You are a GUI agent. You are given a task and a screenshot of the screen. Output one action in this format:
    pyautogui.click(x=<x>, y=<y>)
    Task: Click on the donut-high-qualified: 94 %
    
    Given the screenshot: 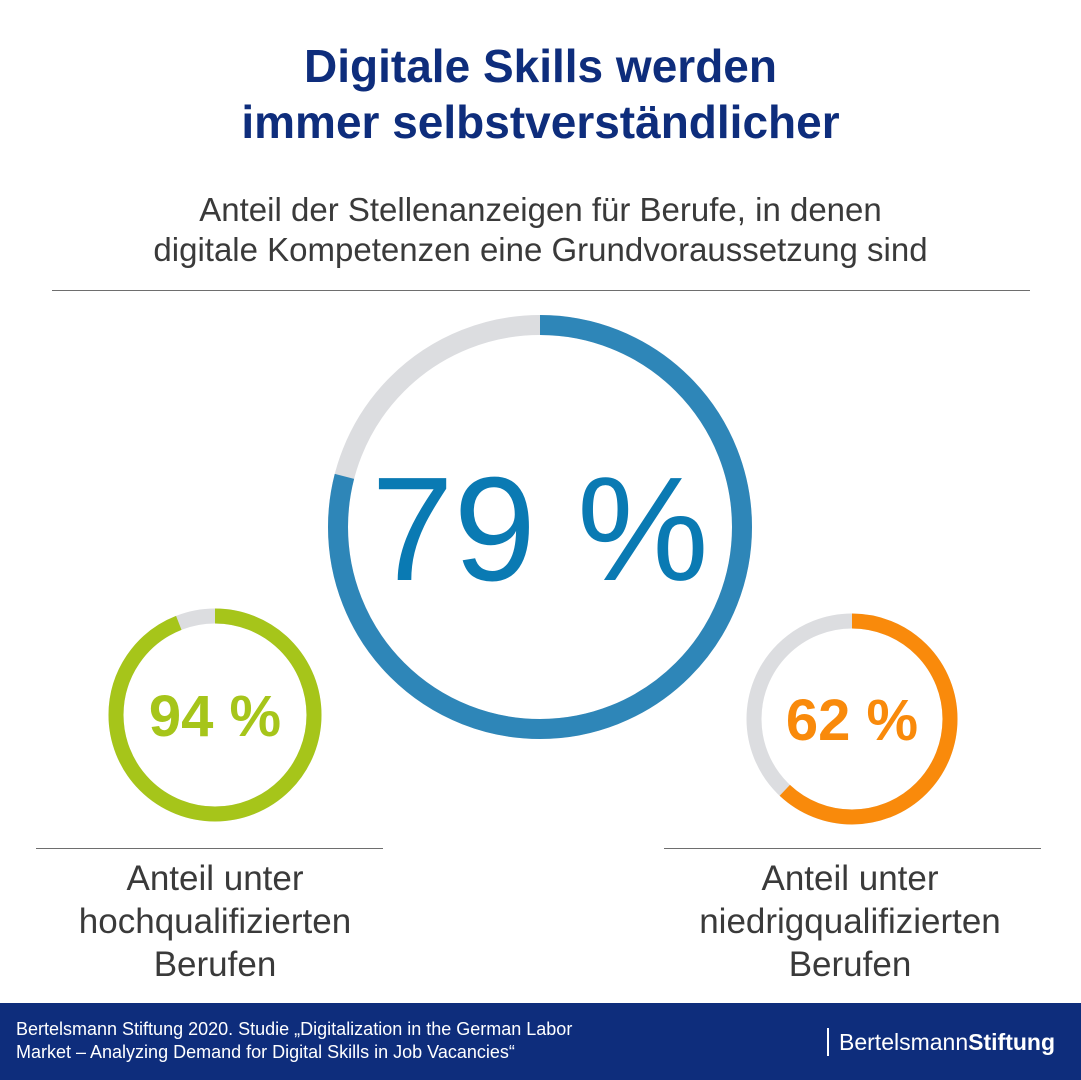 What is the action you would take?
    pyautogui.click(x=215, y=715)
    